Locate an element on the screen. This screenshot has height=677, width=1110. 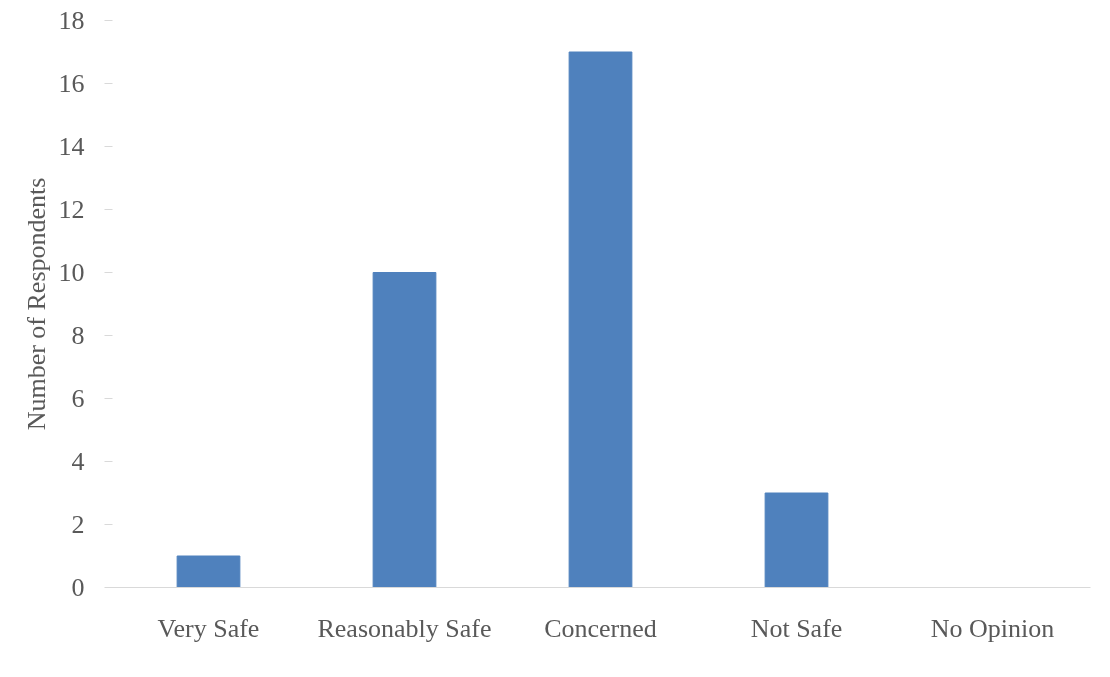
y-tick-label: 4 is located at coordinates (78, 461).